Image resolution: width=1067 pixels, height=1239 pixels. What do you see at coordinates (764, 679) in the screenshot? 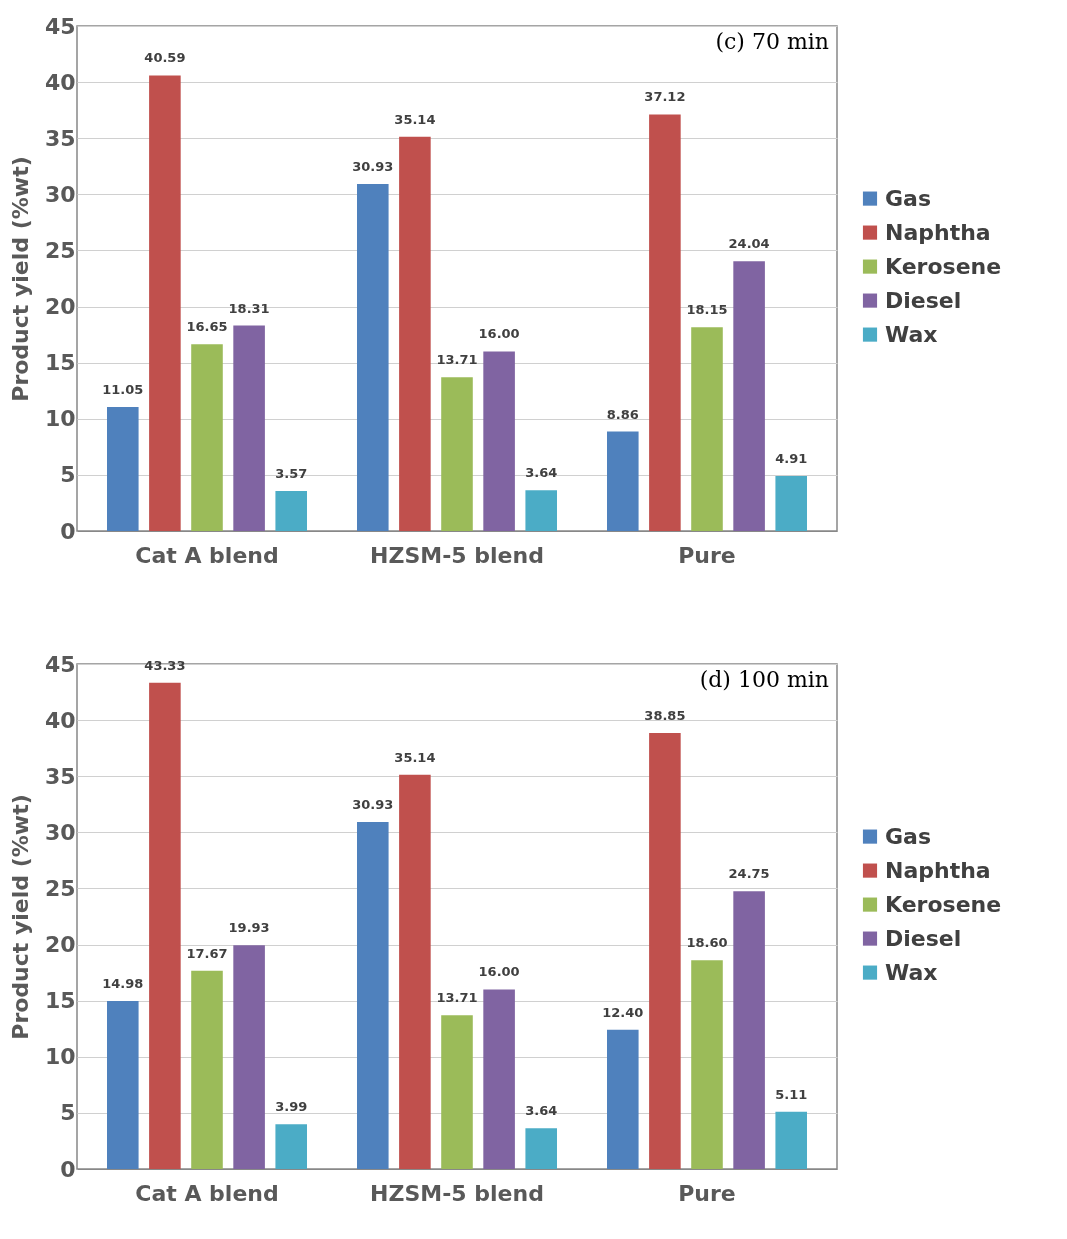
I see `annotation: (d) 100 min` at bounding box center [764, 679].